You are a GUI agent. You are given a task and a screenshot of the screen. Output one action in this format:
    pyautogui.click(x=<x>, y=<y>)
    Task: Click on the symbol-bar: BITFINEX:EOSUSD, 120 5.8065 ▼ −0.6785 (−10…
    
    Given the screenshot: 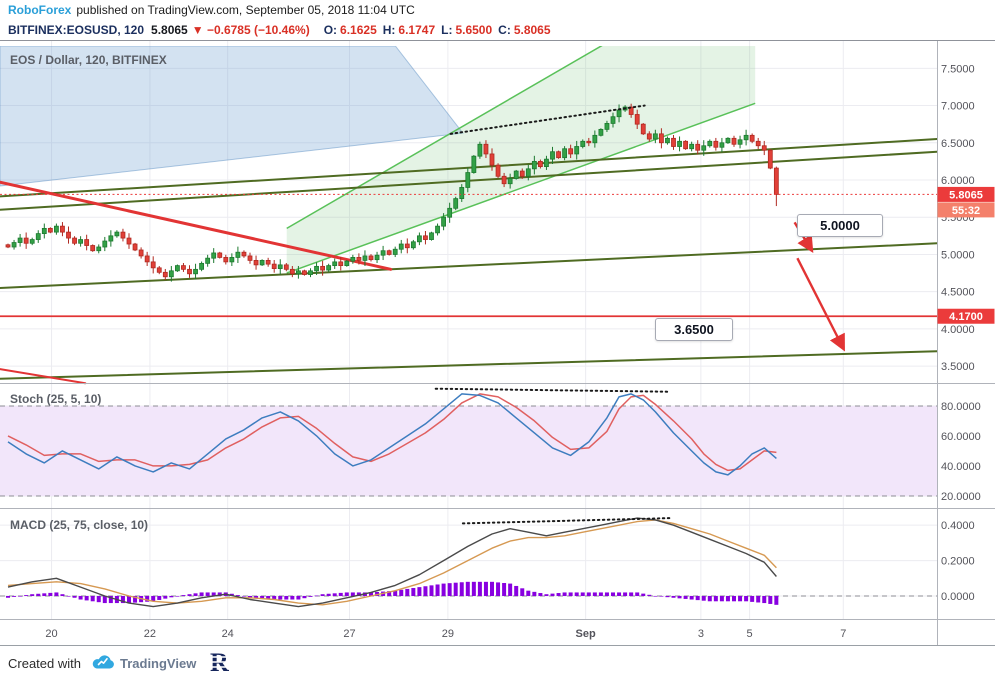 What is the action you would take?
    pyautogui.click(x=497, y=30)
    